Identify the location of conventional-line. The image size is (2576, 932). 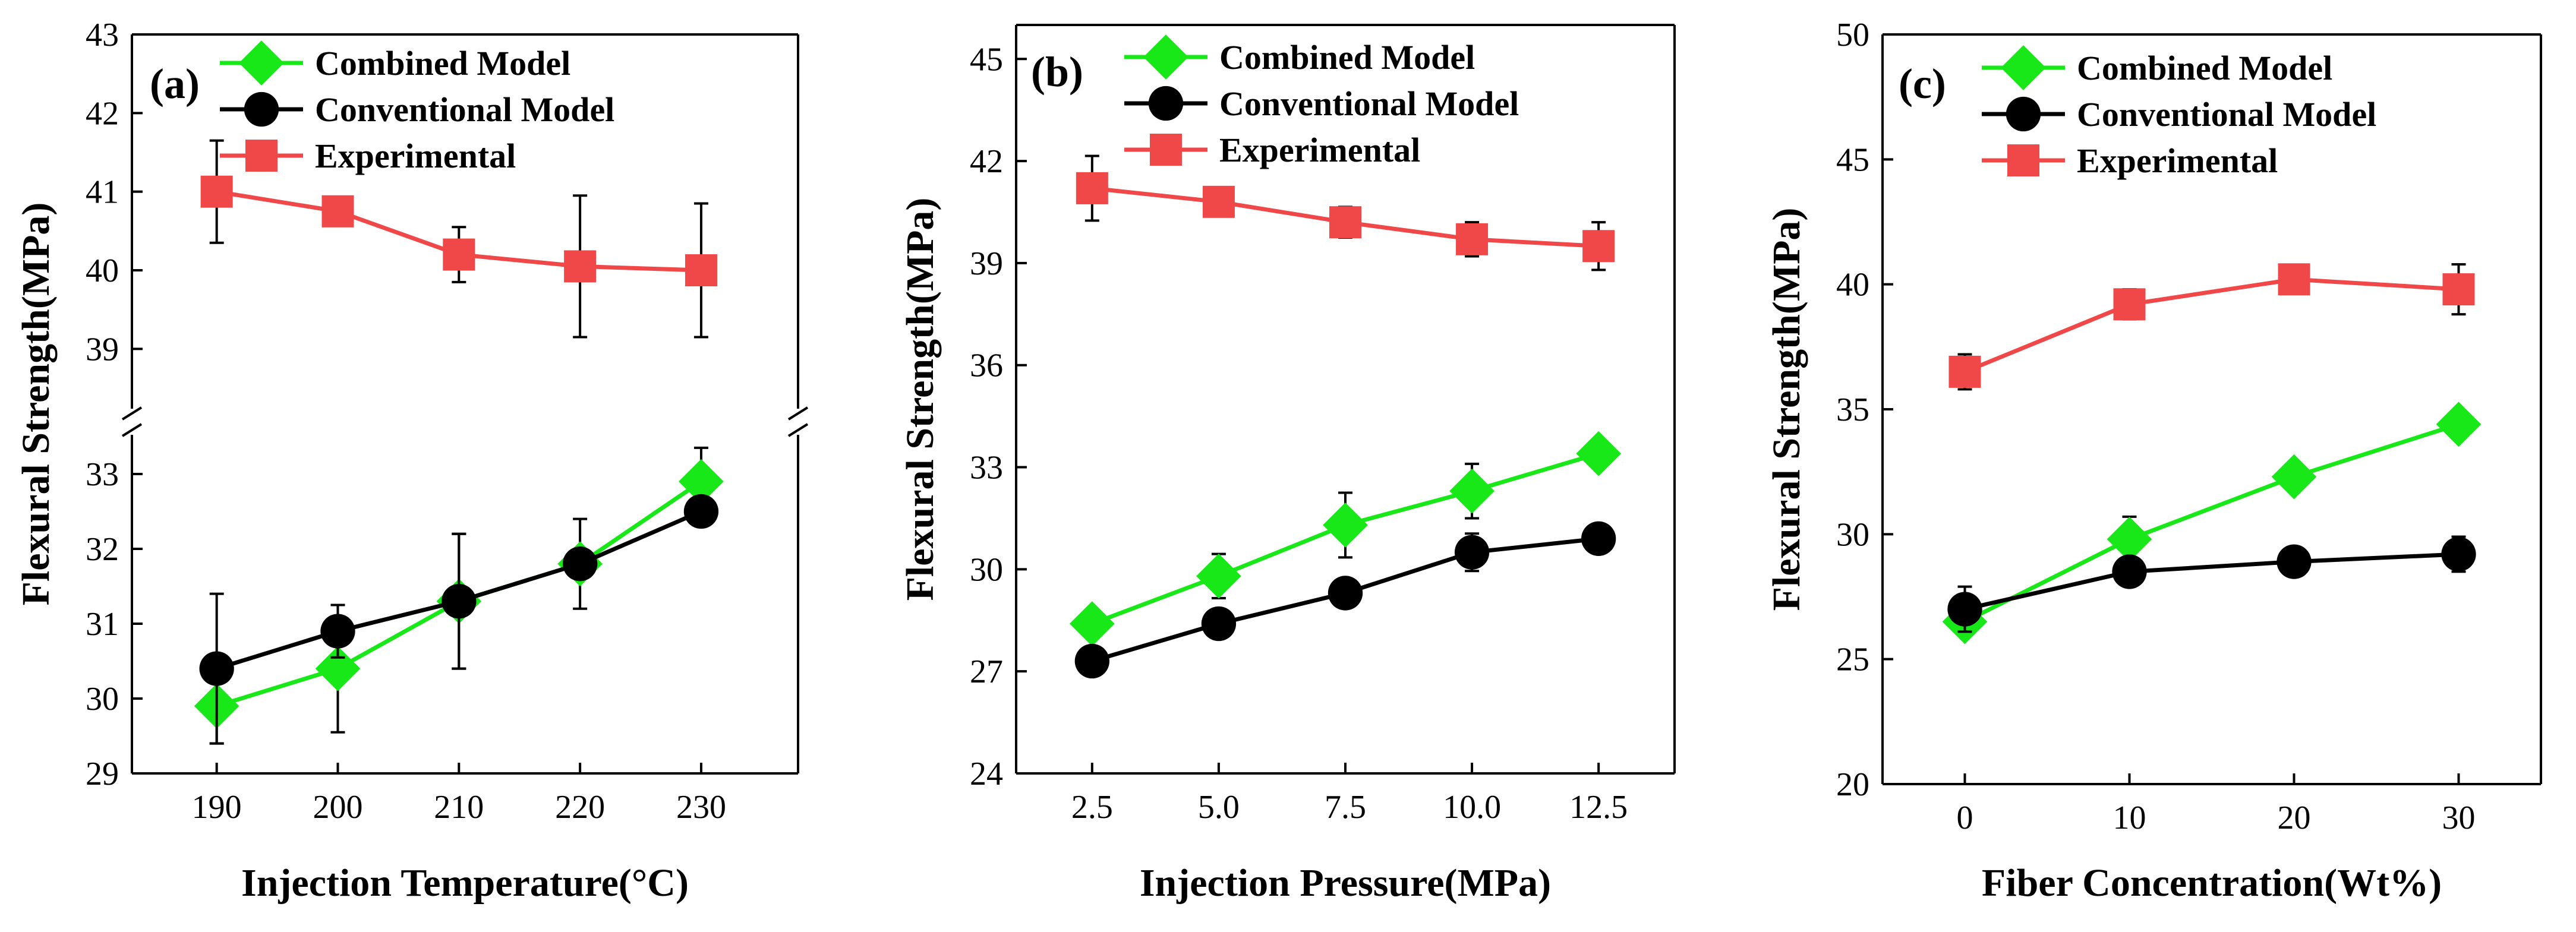
(2211, 582).